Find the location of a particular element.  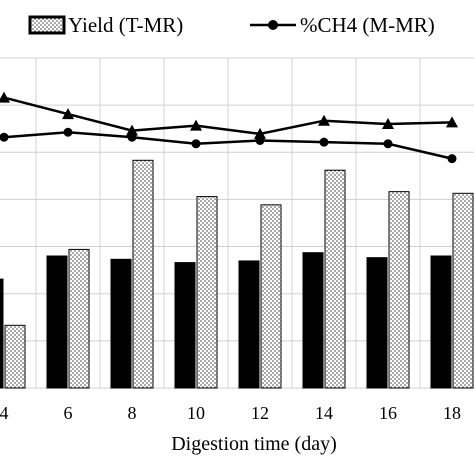

x-tick-label: 16 is located at coordinates (388, 413).